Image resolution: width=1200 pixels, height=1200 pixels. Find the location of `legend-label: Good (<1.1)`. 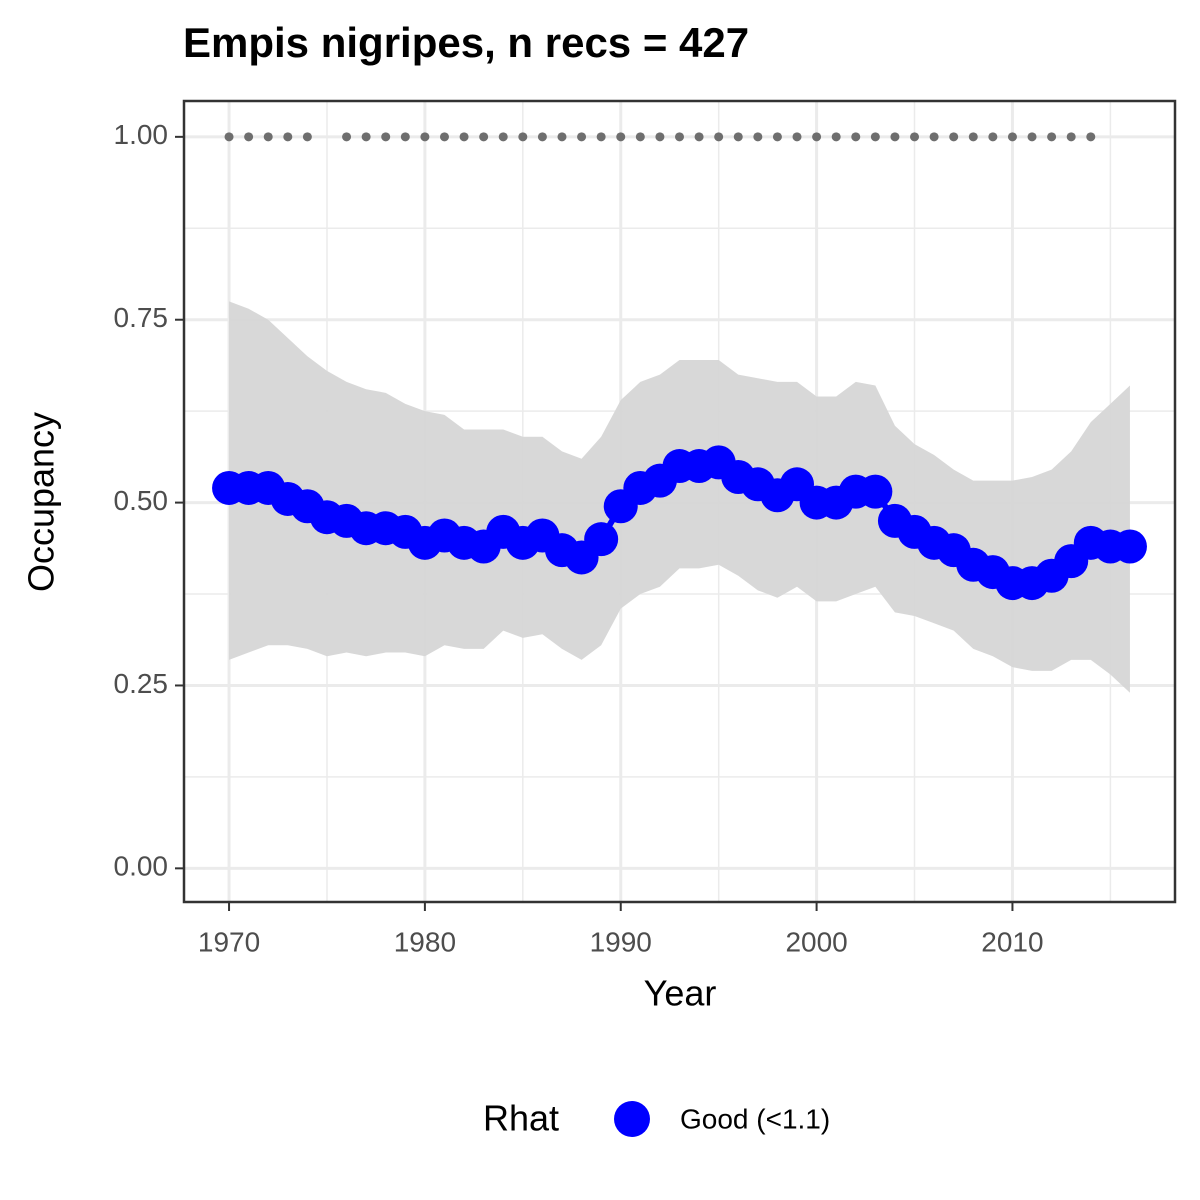

legend-label: Good (<1.1) is located at coordinates (755, 1118).